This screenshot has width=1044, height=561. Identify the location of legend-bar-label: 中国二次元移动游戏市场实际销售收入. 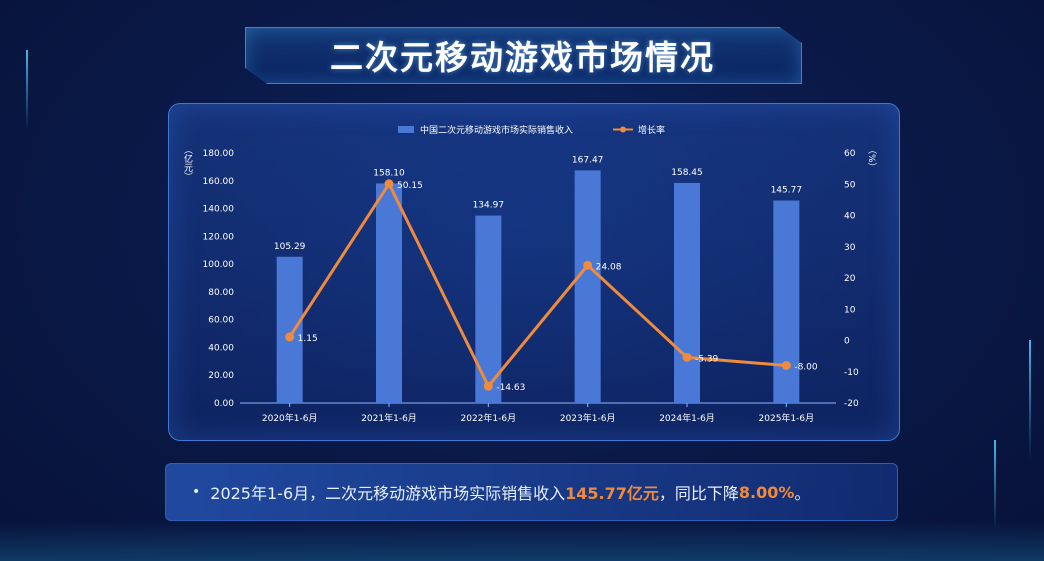
(496, 130).